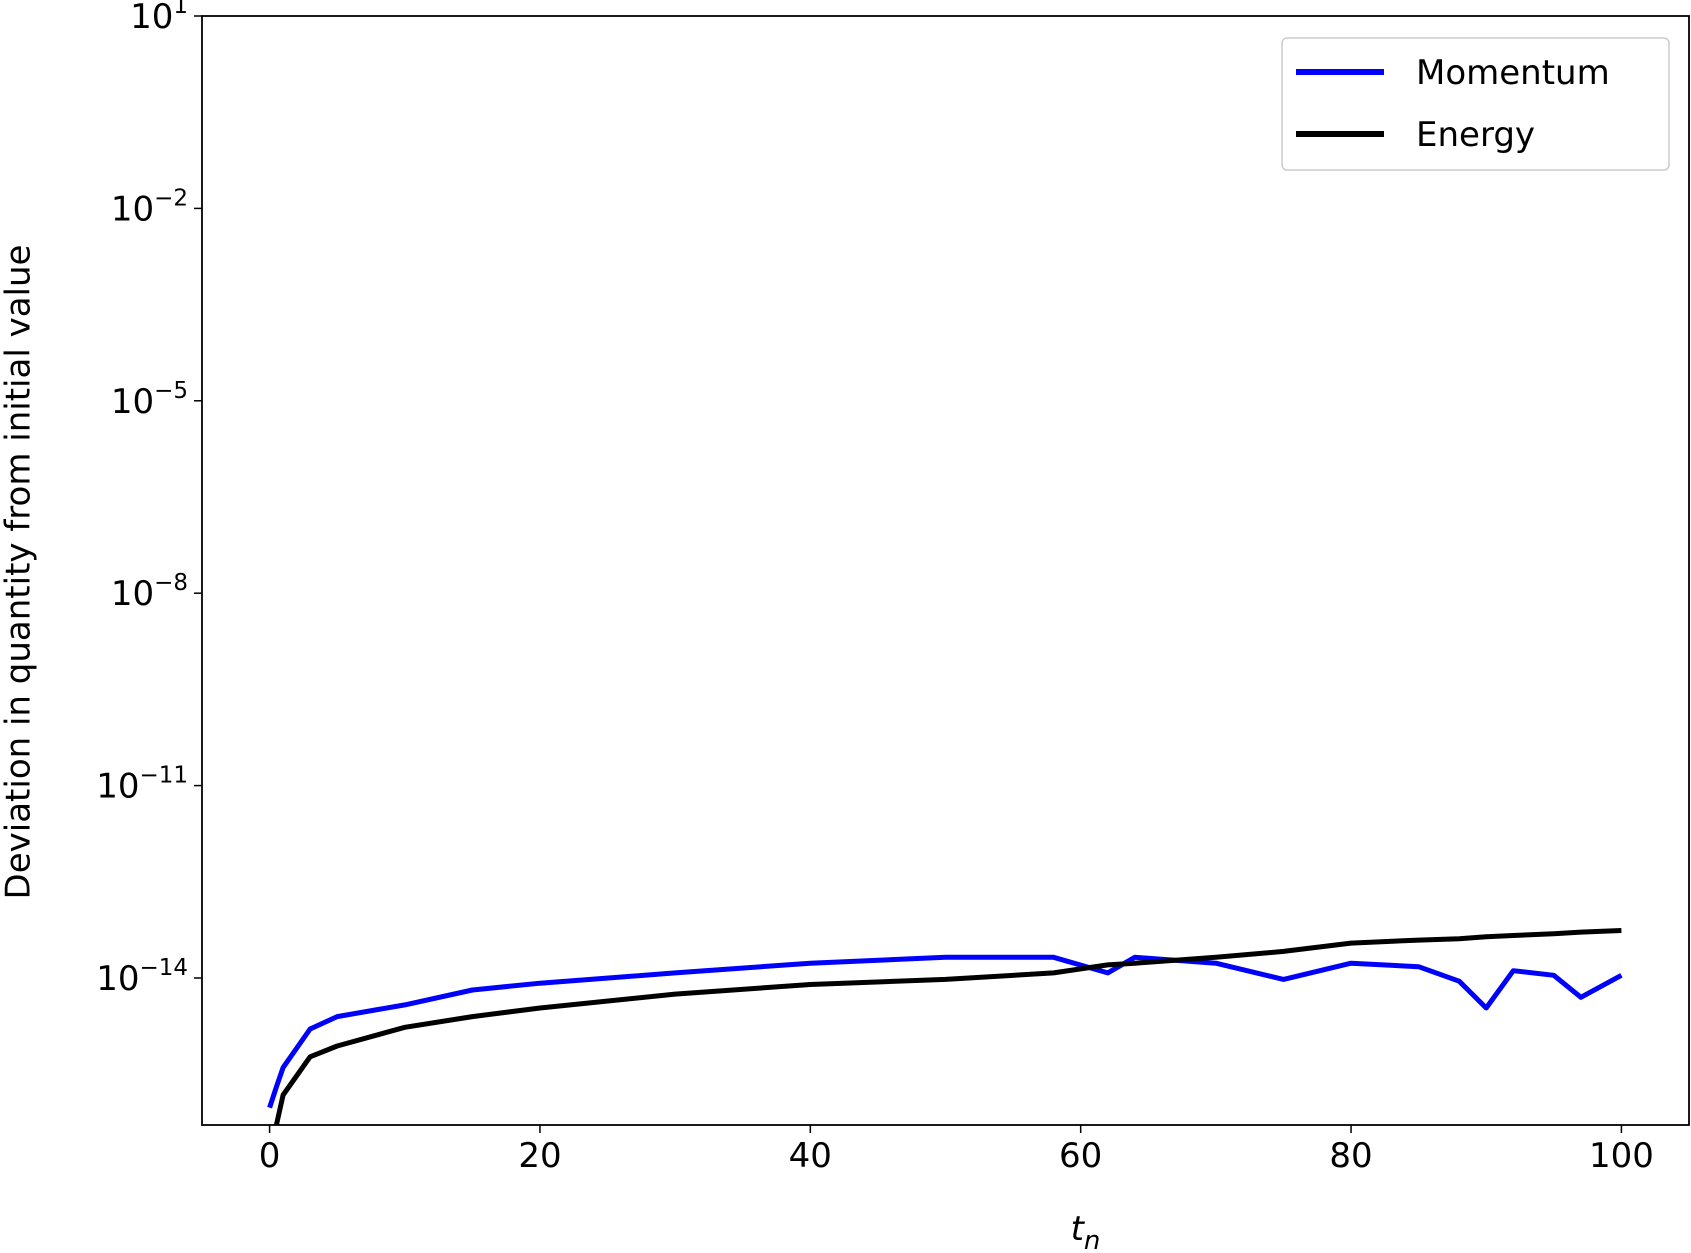  Describe the element at coordinates (539, 1156) in the screenshot. I see `x-tick-label: 20` at that location.